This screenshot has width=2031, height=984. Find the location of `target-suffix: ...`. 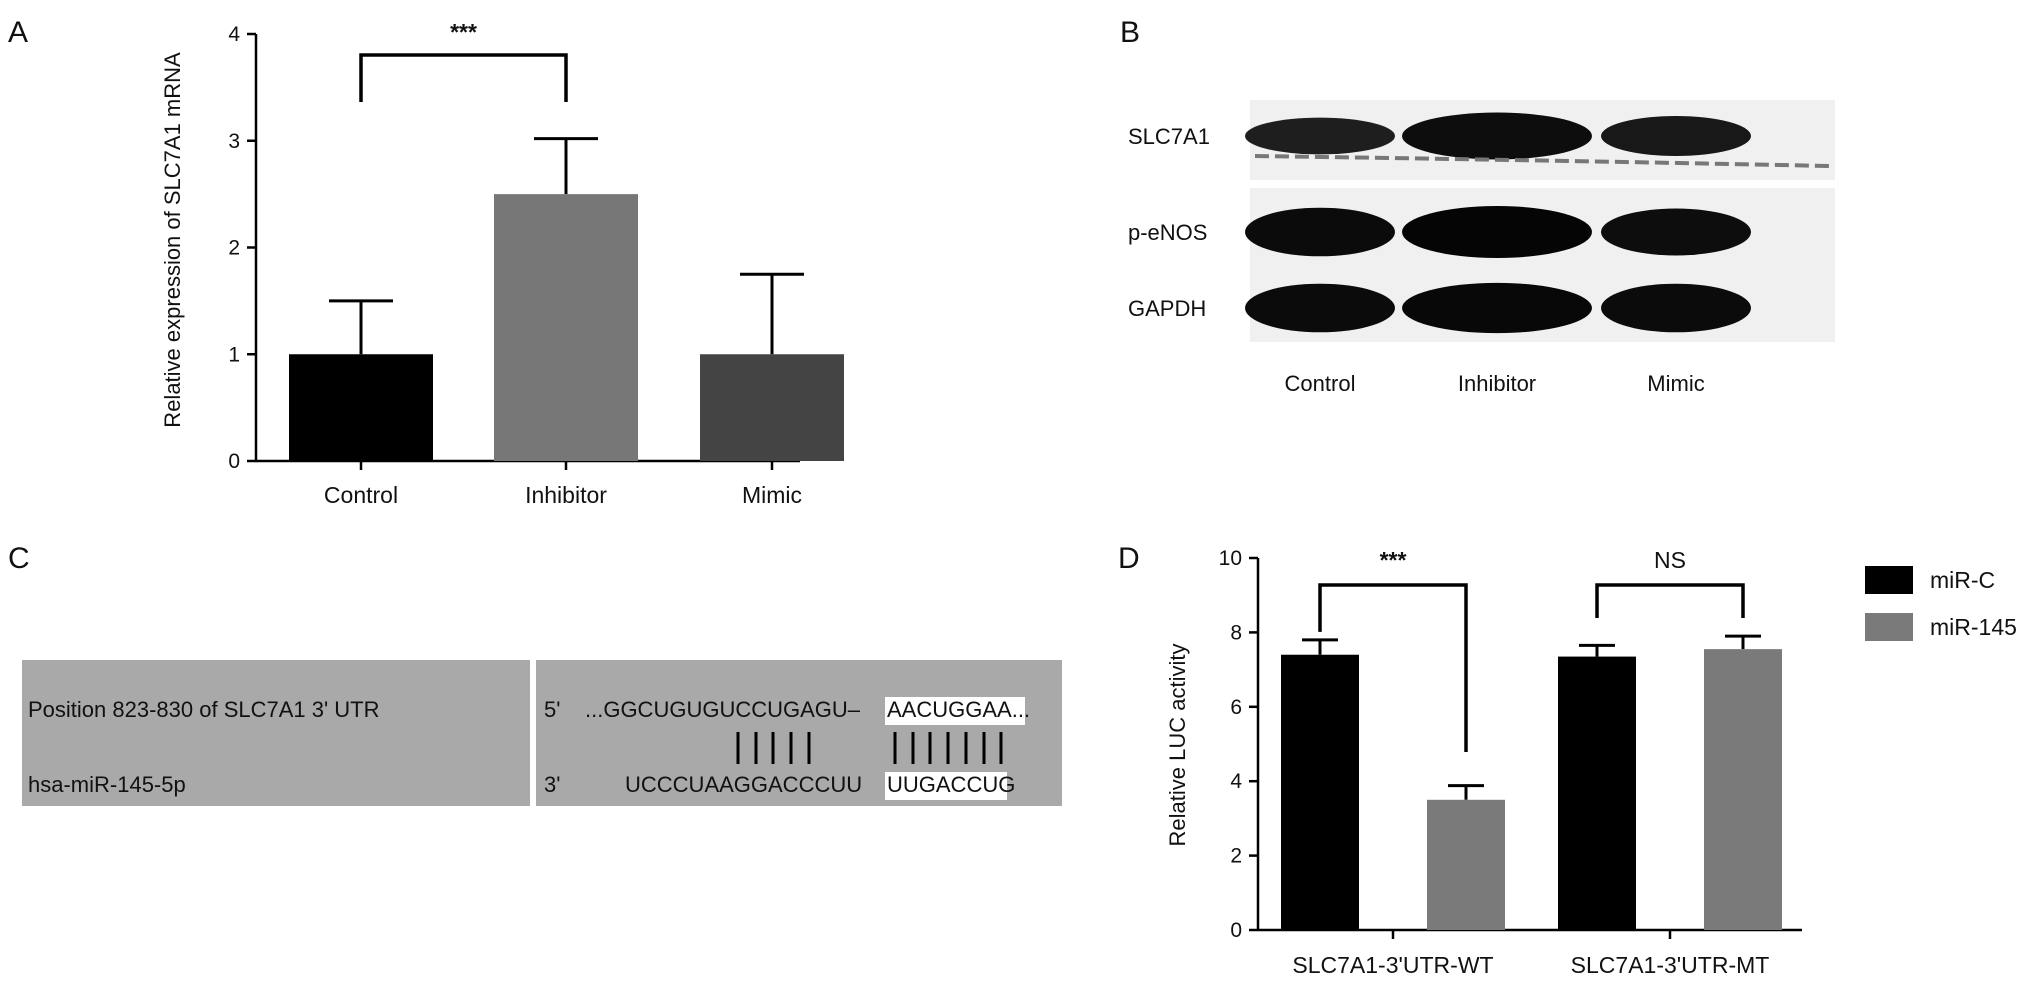

target-suffix: ... is located at coordinates (1021, 709).